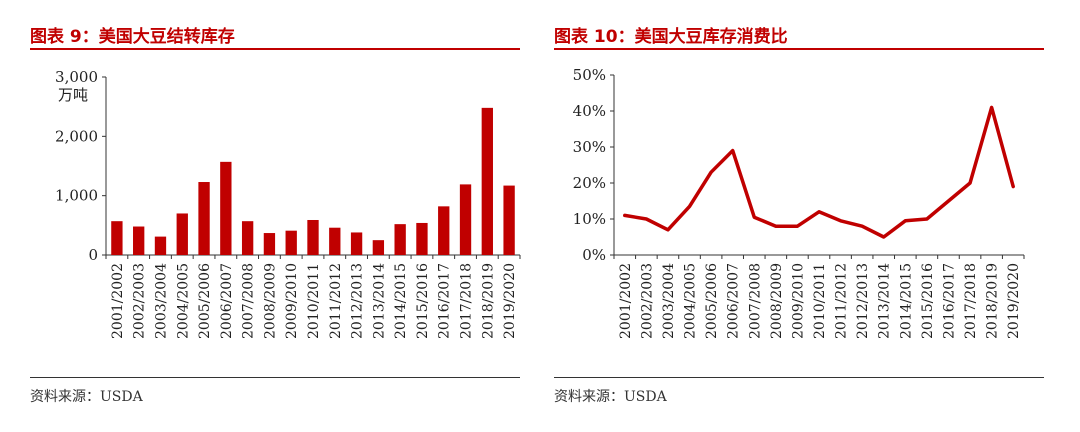  What do you see at coordinates (971, 301) in the screenshot?
I see `right-x-tick-label: 2017/2018` at bounding box center [971, 301].